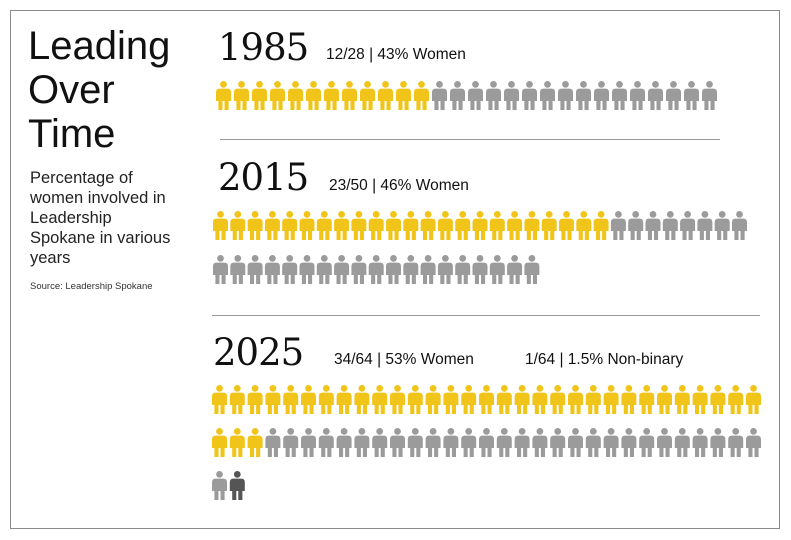 This screenshot has height=540, width=791. I want to click on year-label-2025: 2025, so click(258, 352).